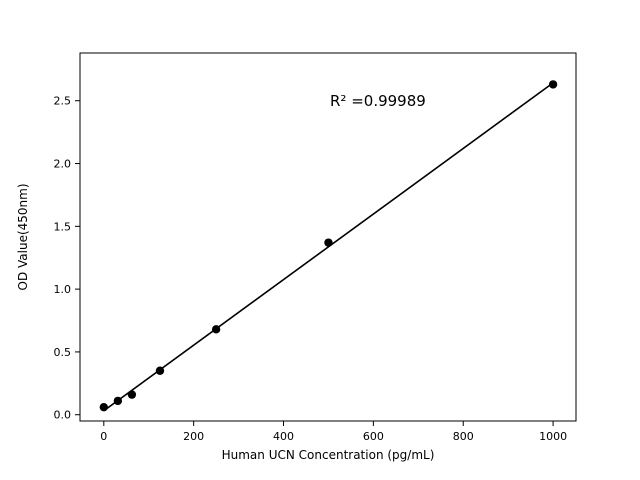 This screenshot has height=480, width=640. Describe the element at coordinates (373, 436) in the screenshot. I see `x-tick-label: 600` at that location.